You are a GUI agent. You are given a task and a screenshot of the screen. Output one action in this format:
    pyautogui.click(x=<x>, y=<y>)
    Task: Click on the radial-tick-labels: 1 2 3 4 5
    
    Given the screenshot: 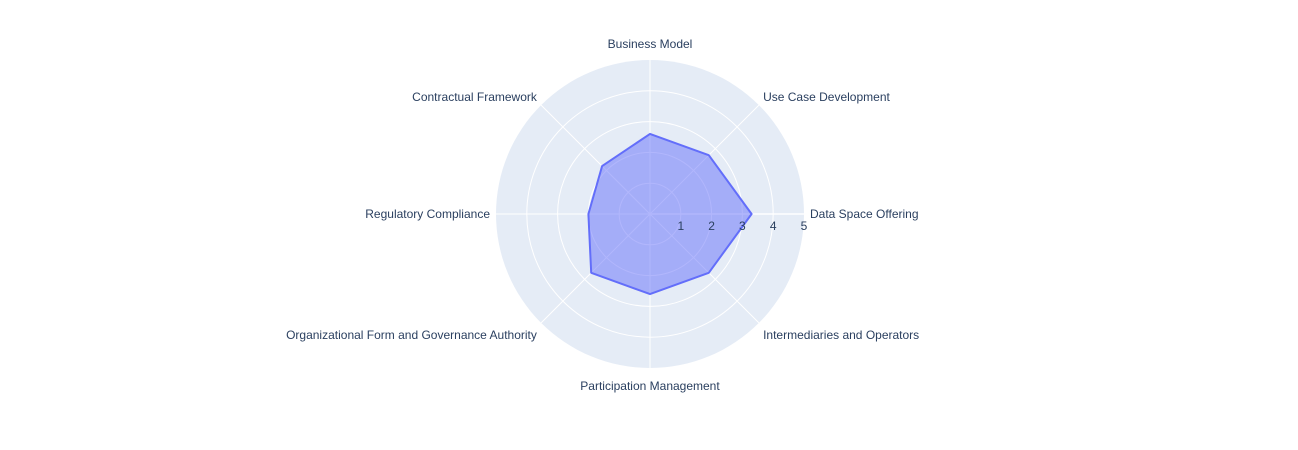 What is the action you would take?
    pyautogui.click(x=742, y=226)
    